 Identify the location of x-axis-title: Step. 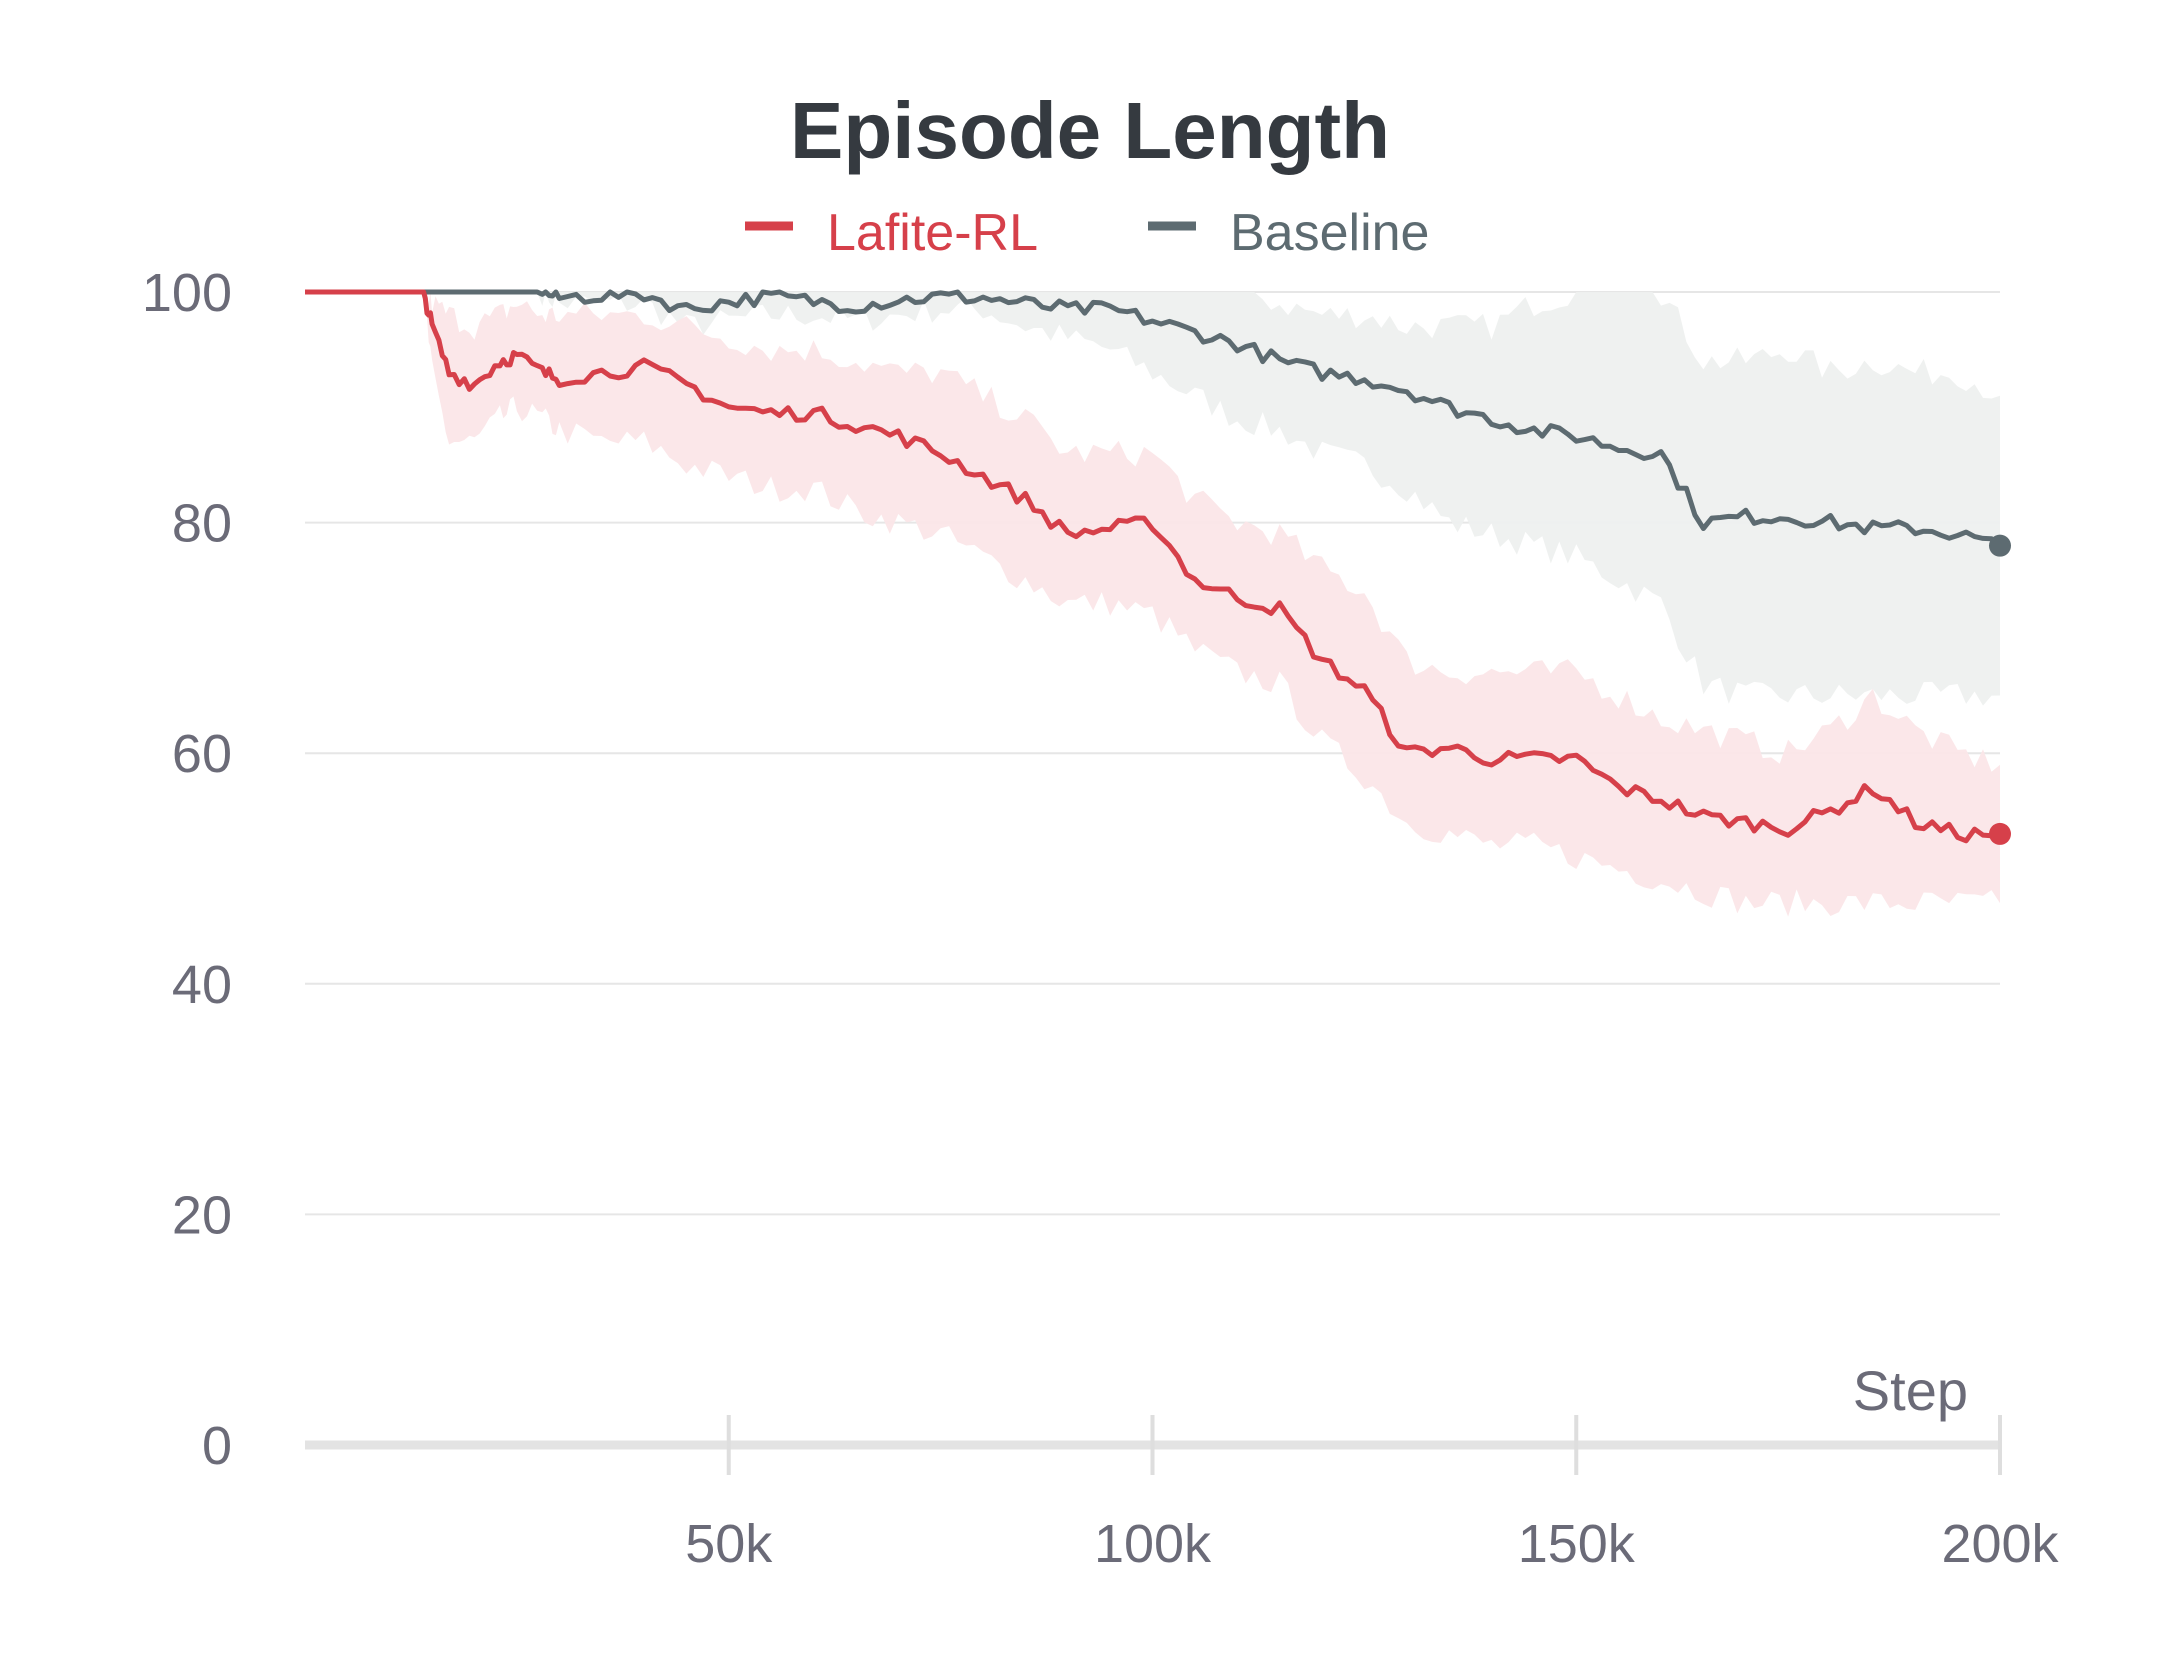
(1910, 1390).